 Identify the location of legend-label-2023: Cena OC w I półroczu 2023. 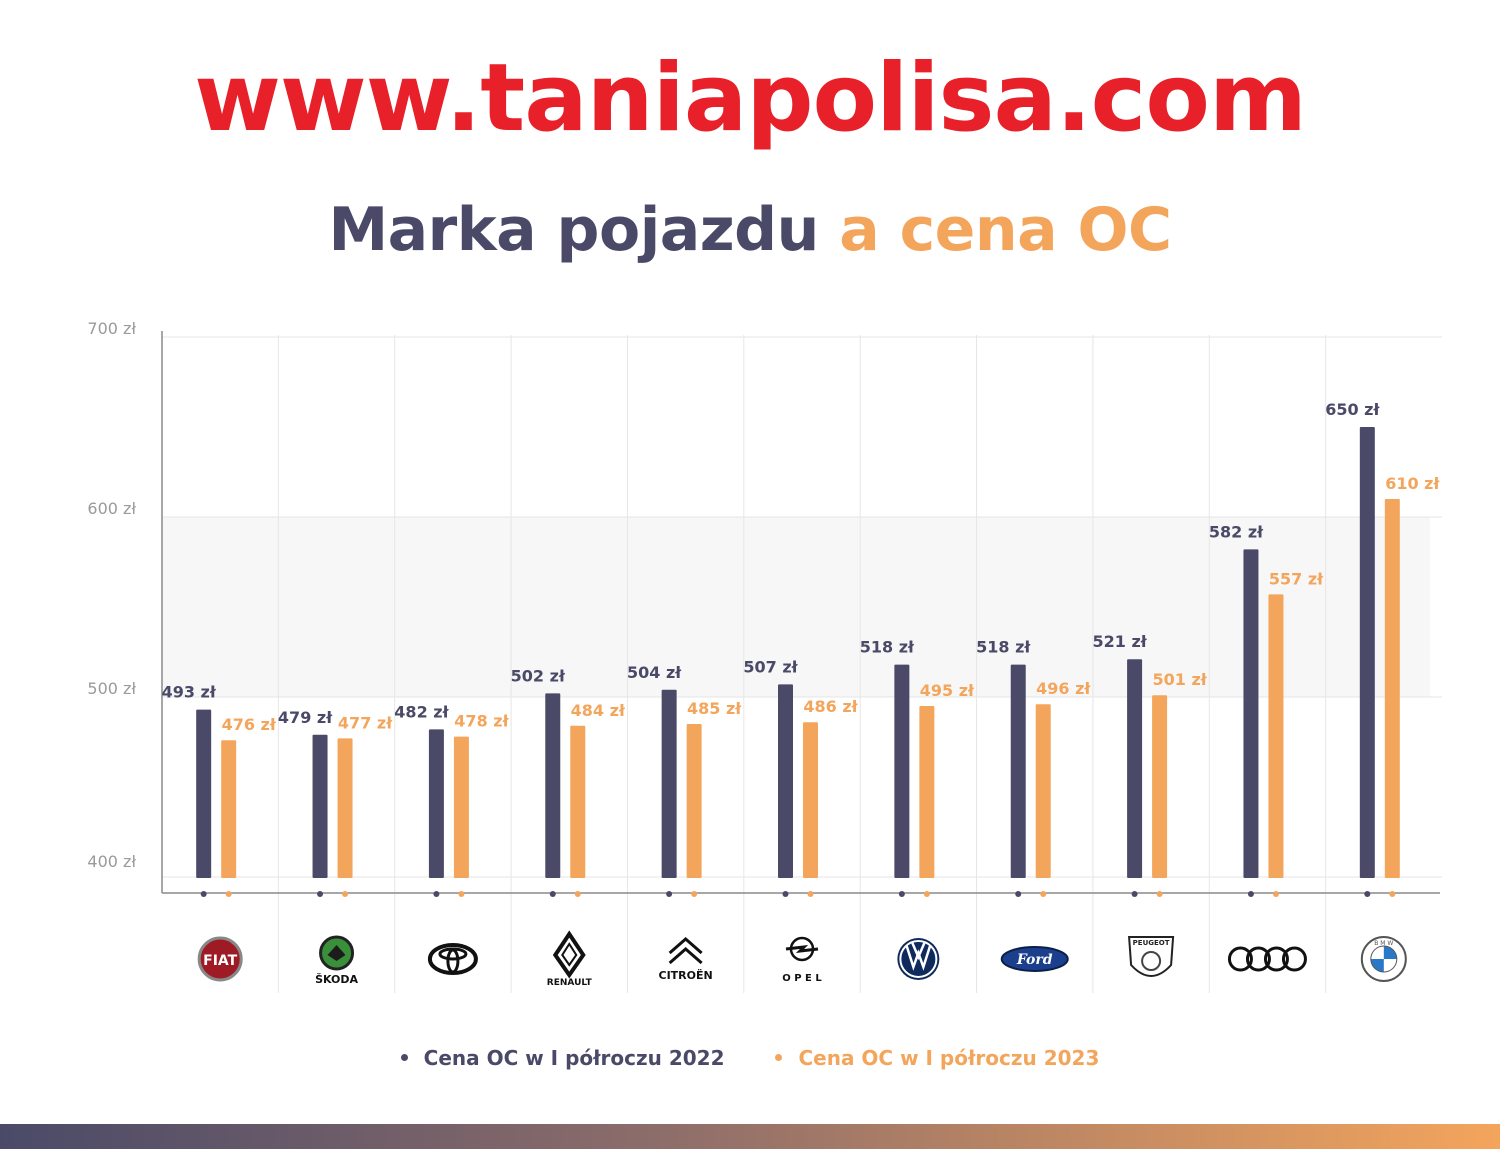
(949, 1058).